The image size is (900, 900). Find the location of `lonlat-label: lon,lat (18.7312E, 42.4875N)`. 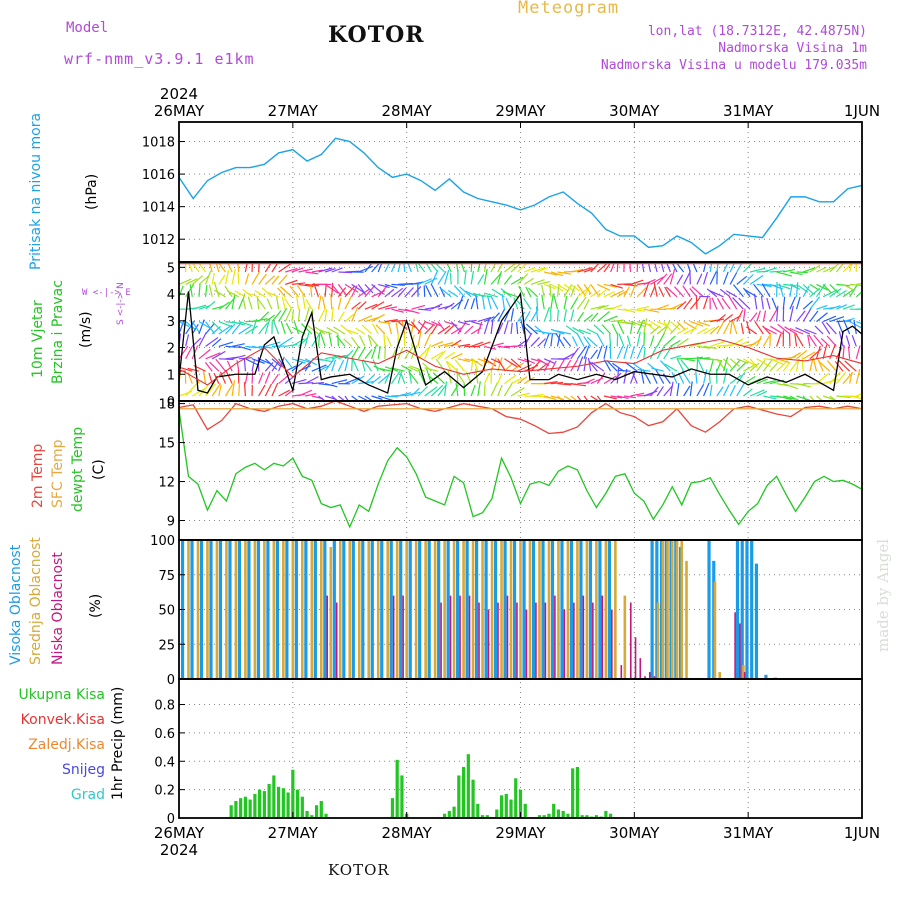

lonlat-label: lon,lat (18.7312E, 42.4875N) is located at coordinates (757, 31).